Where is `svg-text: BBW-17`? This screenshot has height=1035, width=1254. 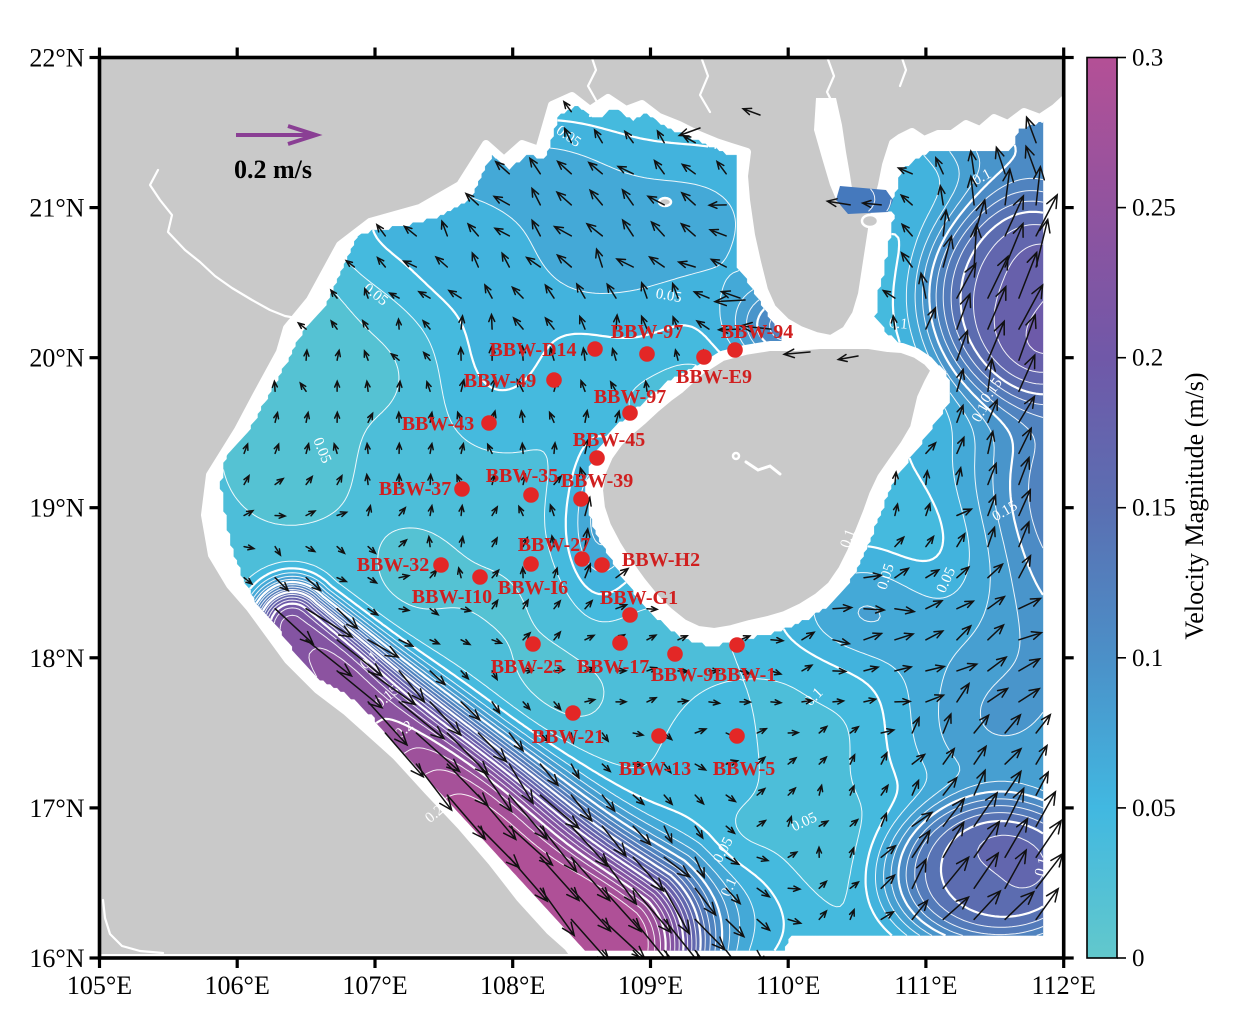
svg-text: BBW-17 is located at coordinates (613, 667).